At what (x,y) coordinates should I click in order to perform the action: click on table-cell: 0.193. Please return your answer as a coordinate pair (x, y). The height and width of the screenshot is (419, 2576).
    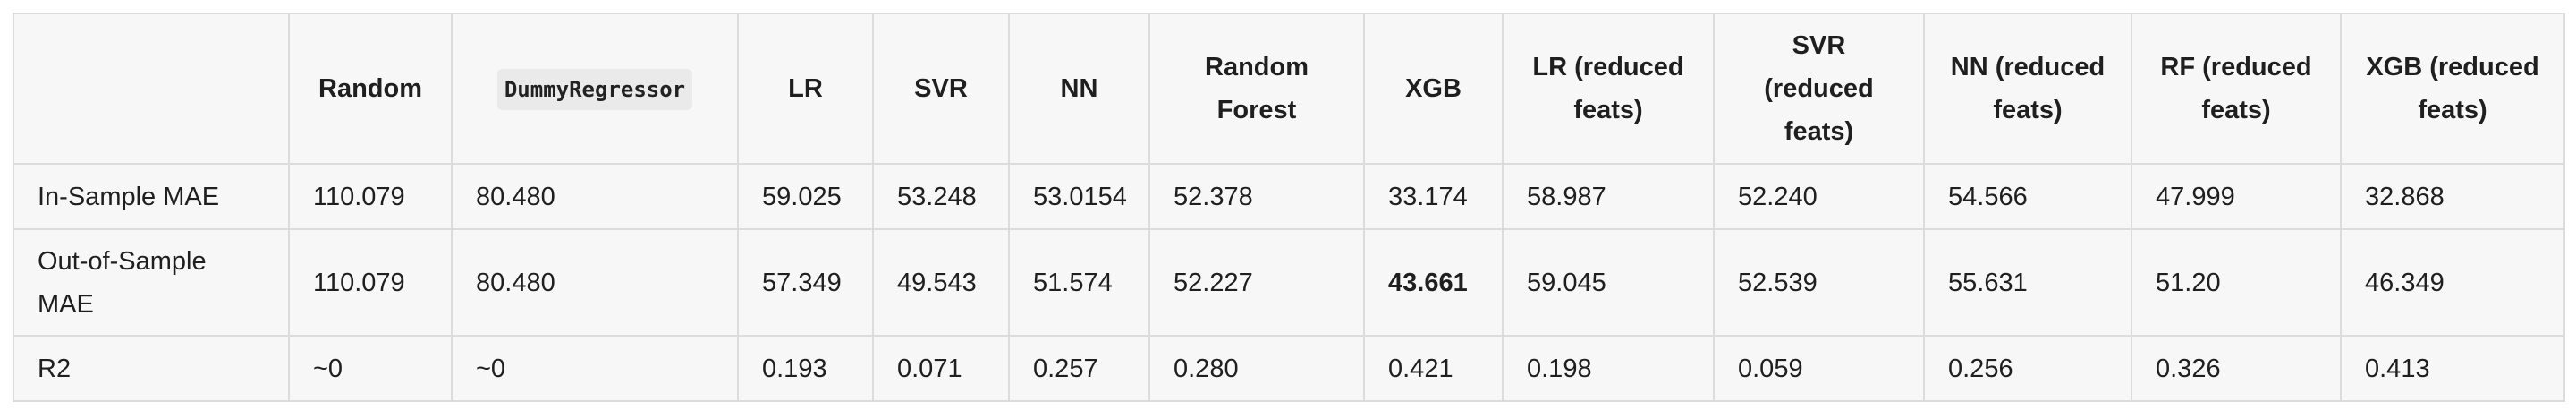
    Looking at the image, I should click on (805, 369).